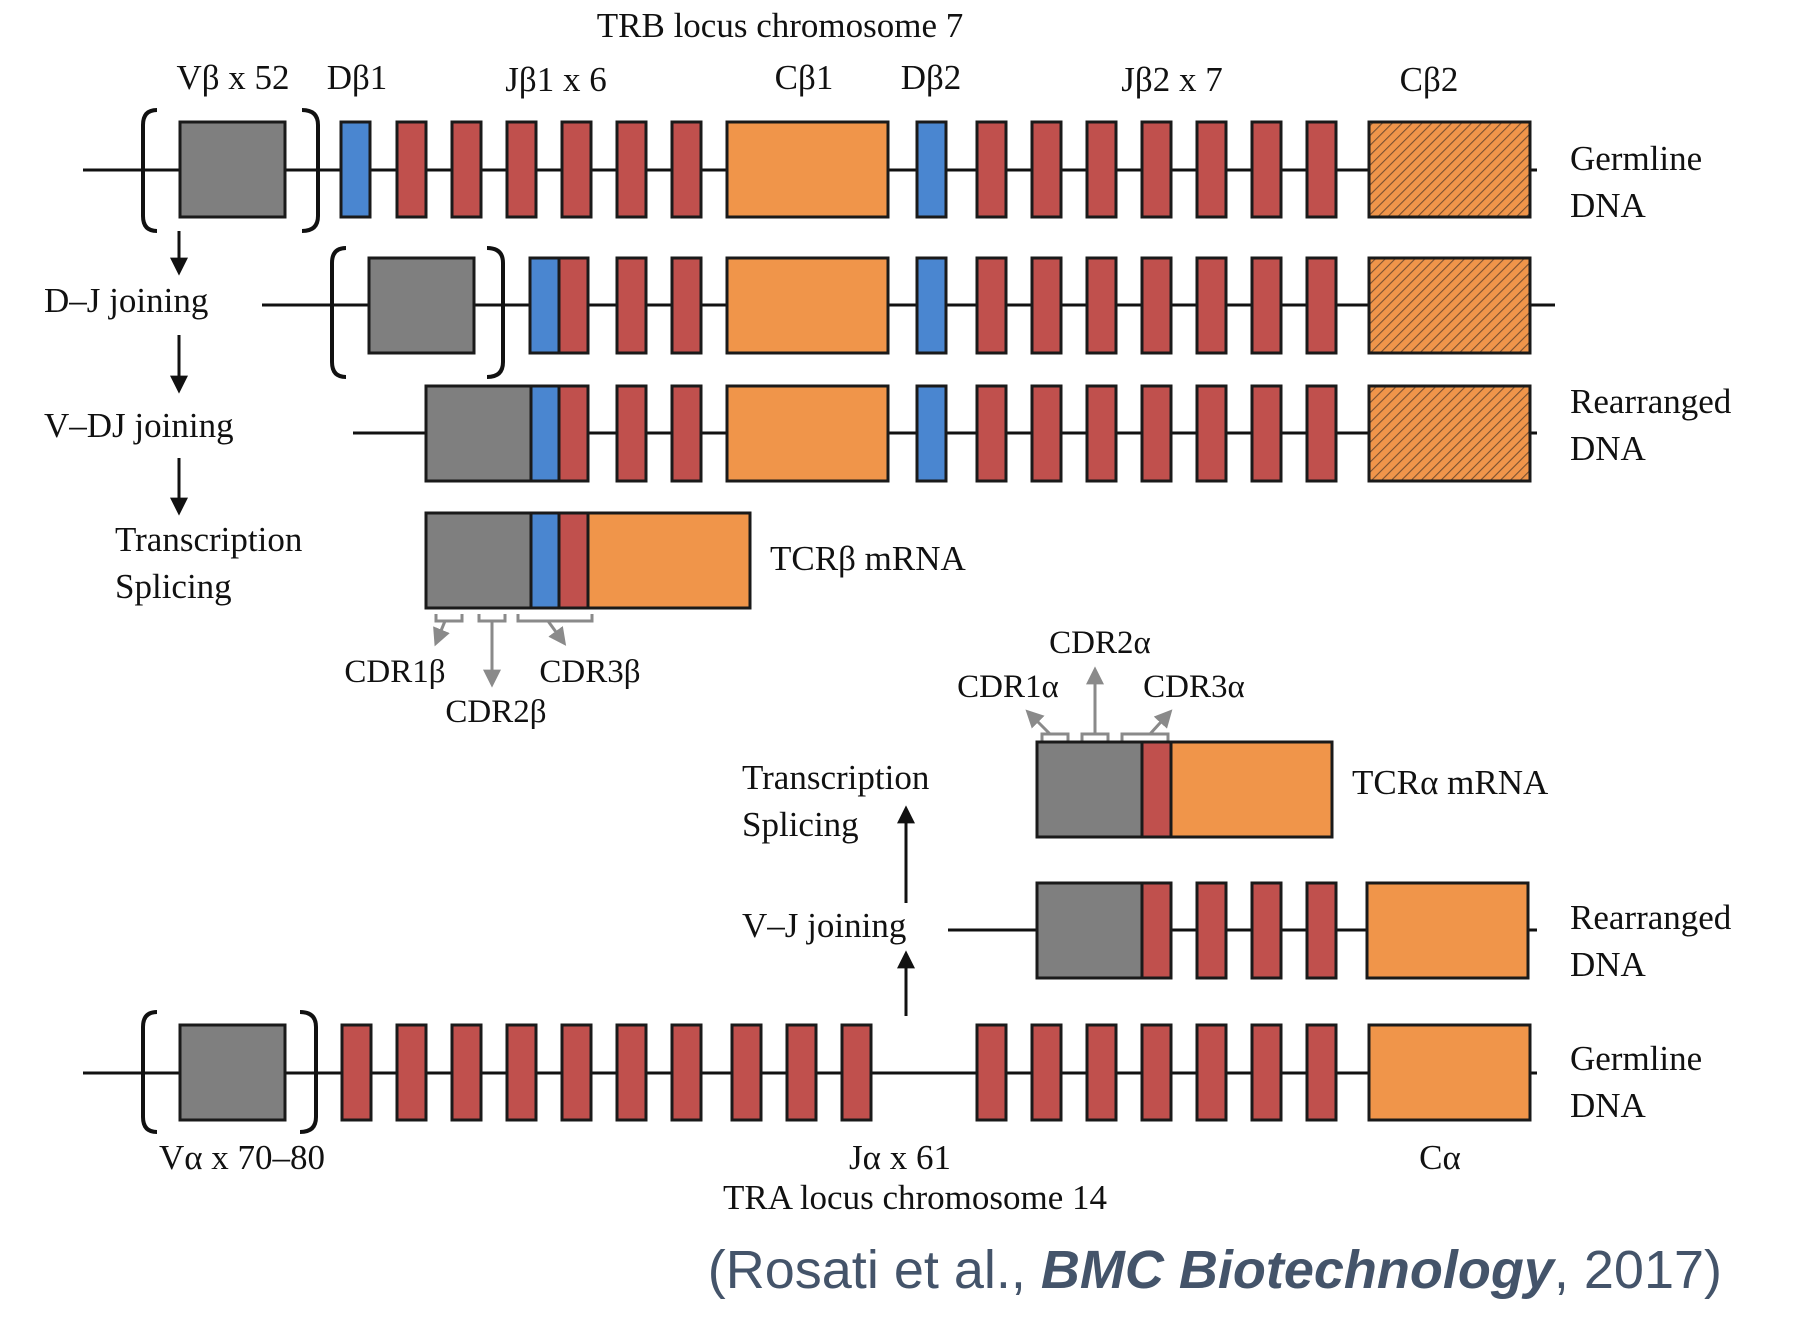  What do you see at coordinates (1008, 687) in the screenshot?
I see `cdr1a-label: CDR1α` at bounding box center [1008, 687].